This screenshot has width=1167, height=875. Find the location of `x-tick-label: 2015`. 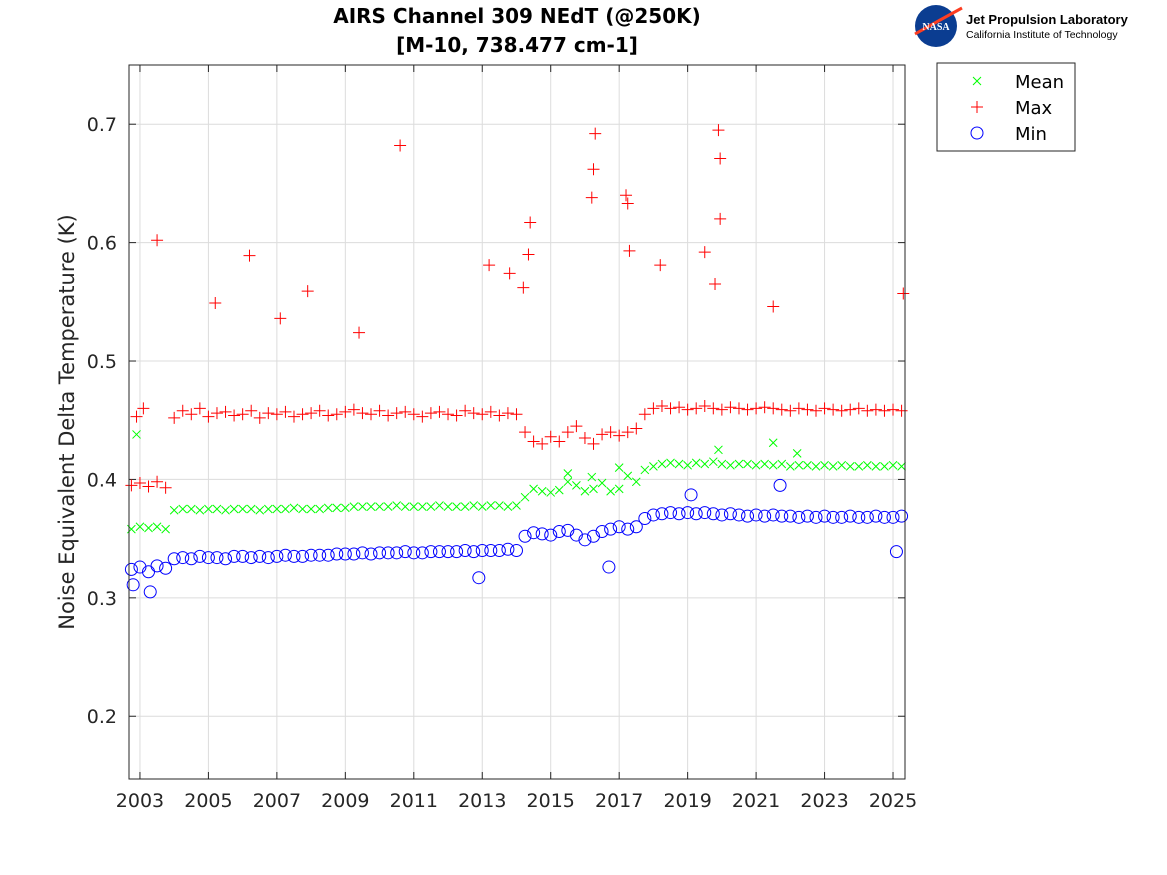

x-tick-label: 2015 is located at coordinates (551, 801).